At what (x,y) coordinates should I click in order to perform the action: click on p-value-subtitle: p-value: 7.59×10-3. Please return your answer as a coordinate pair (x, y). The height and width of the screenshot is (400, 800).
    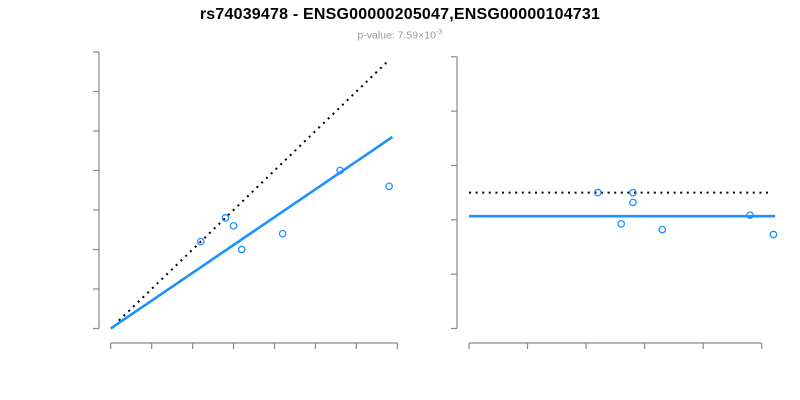
    Looking at the image, I should click on (400, 34).